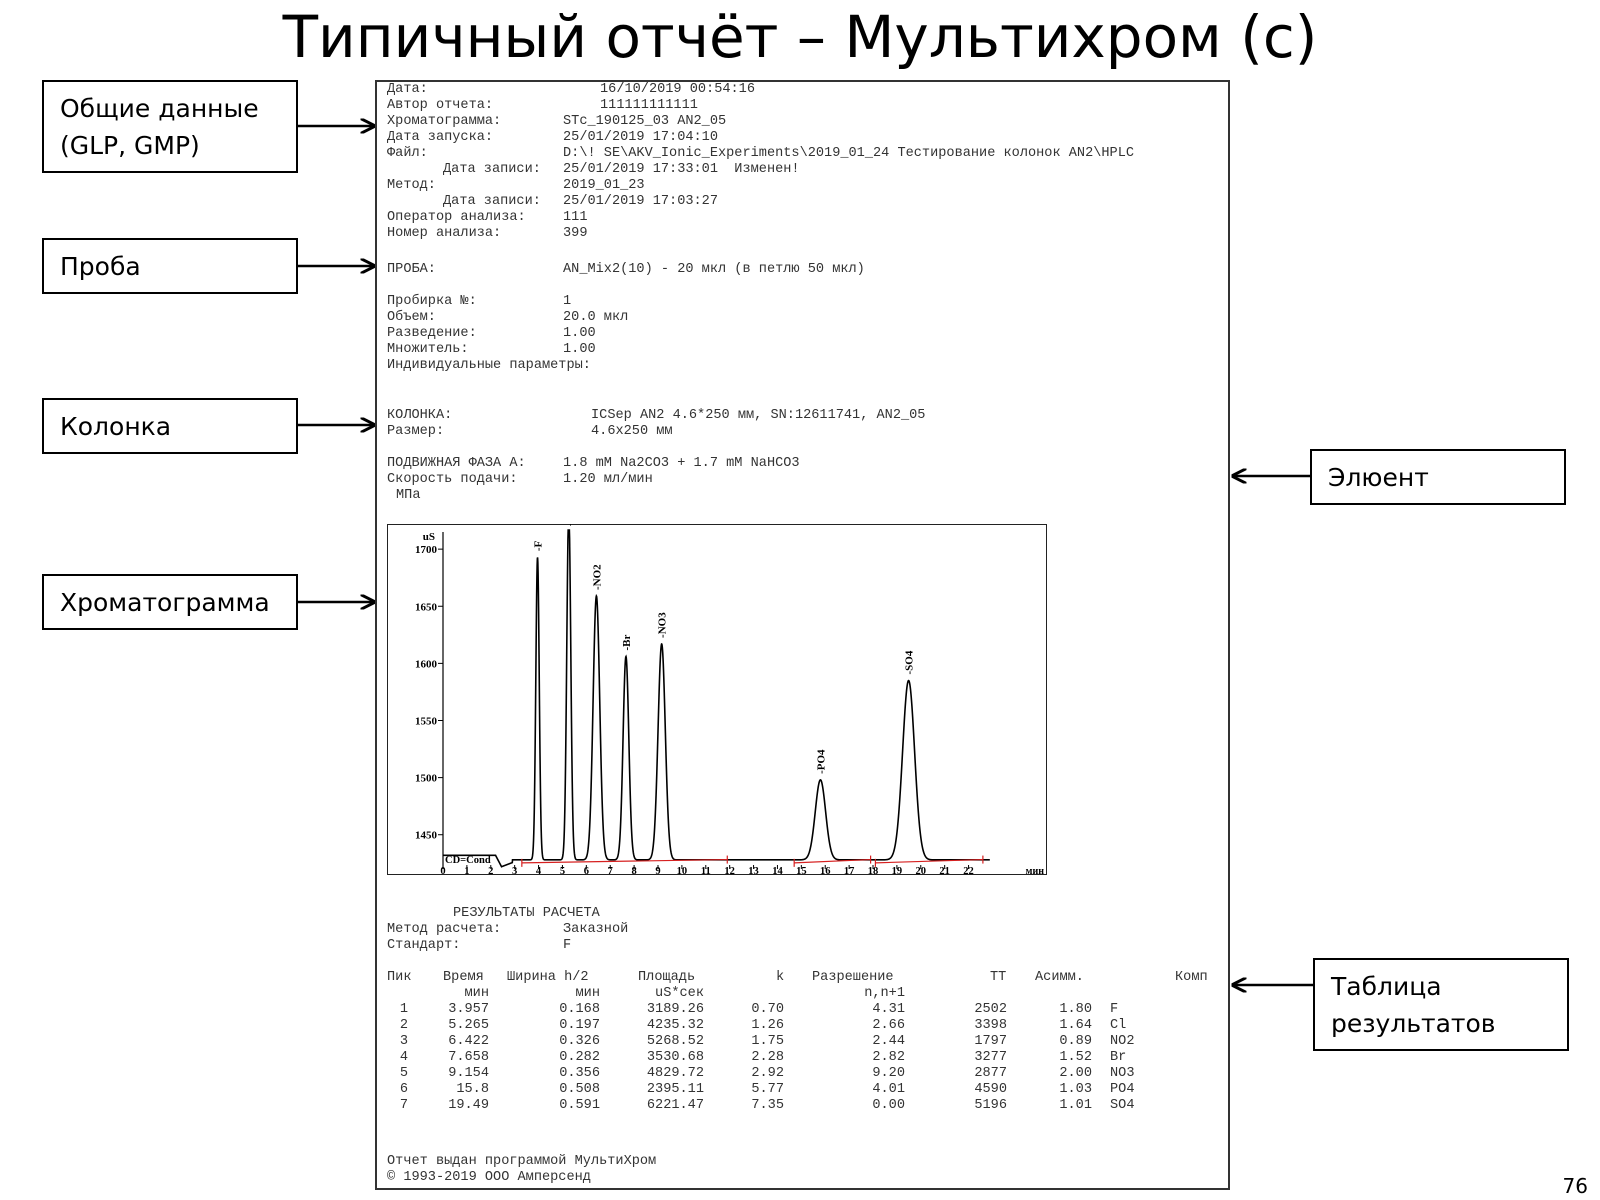 Image resolution: width=1600 pixels, height=1200 pixels. Describe the element at coordinates (675, 1073) in the screenshot. I see `table-cell: 4829.72` at that location.